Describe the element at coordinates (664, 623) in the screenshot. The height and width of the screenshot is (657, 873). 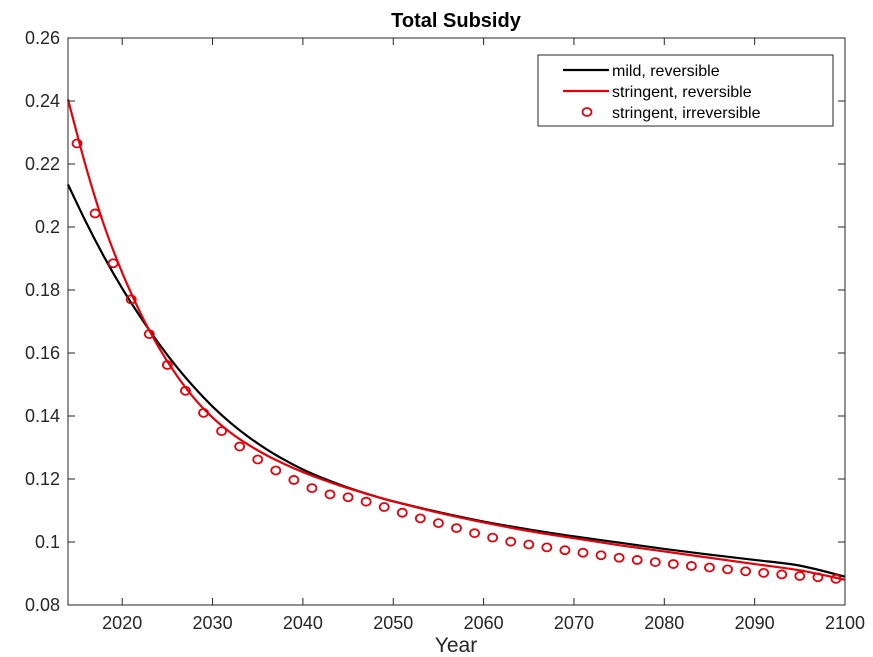
I see `x-tick-label: 2080` at that location.